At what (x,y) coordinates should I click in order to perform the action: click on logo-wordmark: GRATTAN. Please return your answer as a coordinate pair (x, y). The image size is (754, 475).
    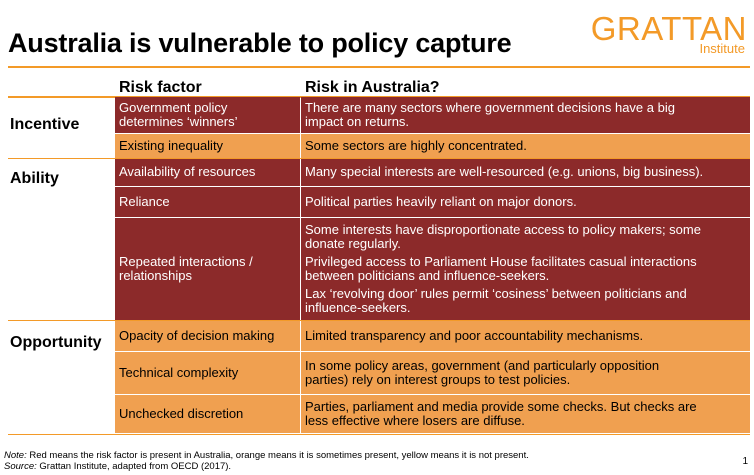
    Looking at the image, I should click on (668, 28).